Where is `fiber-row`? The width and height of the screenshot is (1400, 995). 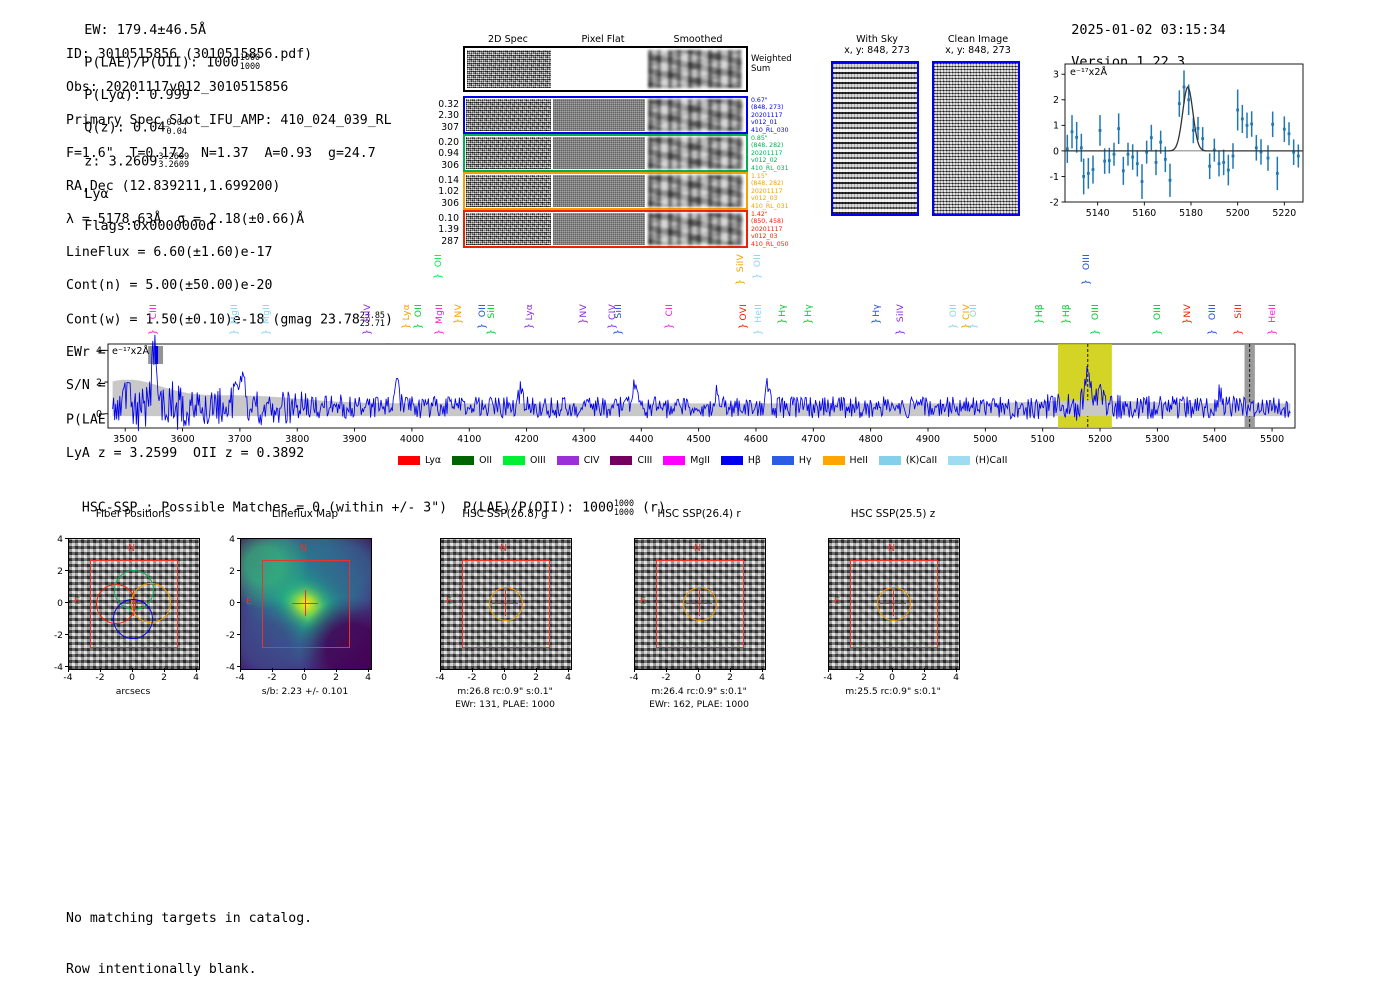 fiber-row is located at coordinates (605, 115).